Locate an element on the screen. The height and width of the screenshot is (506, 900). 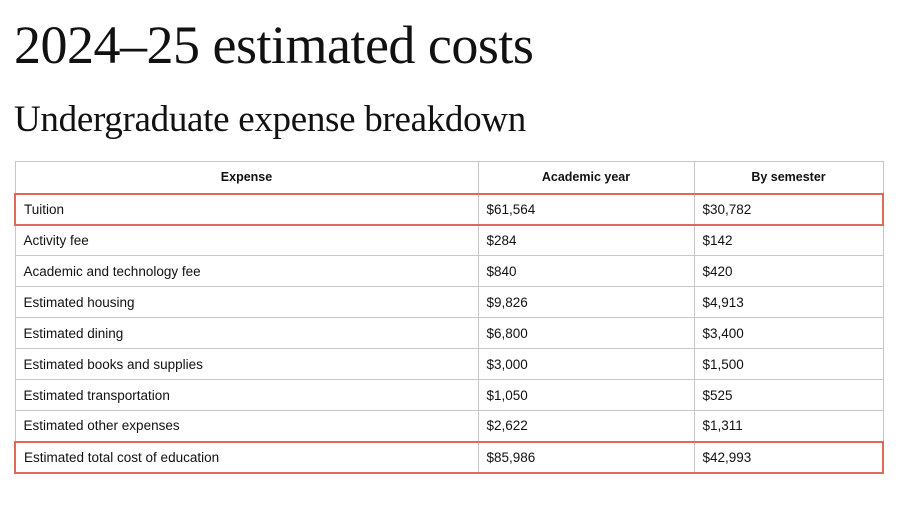
table-row-highlighted: Tuition $61,564 $30,782 is located at coordinates (449, 209).